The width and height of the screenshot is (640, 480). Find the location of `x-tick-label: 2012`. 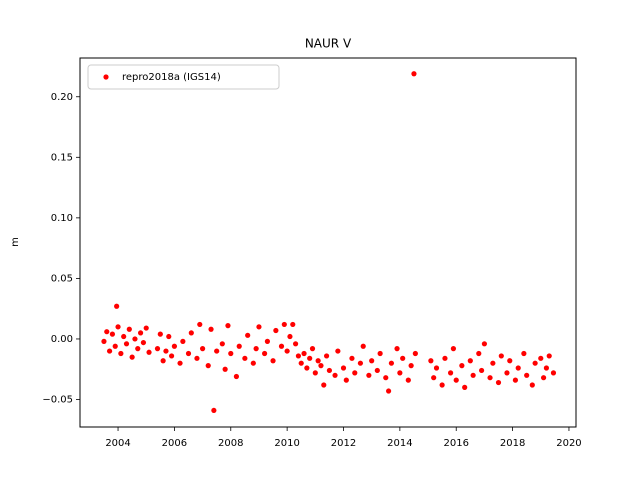

x-tick-label: 2012 is located at coordinates (343, 443).